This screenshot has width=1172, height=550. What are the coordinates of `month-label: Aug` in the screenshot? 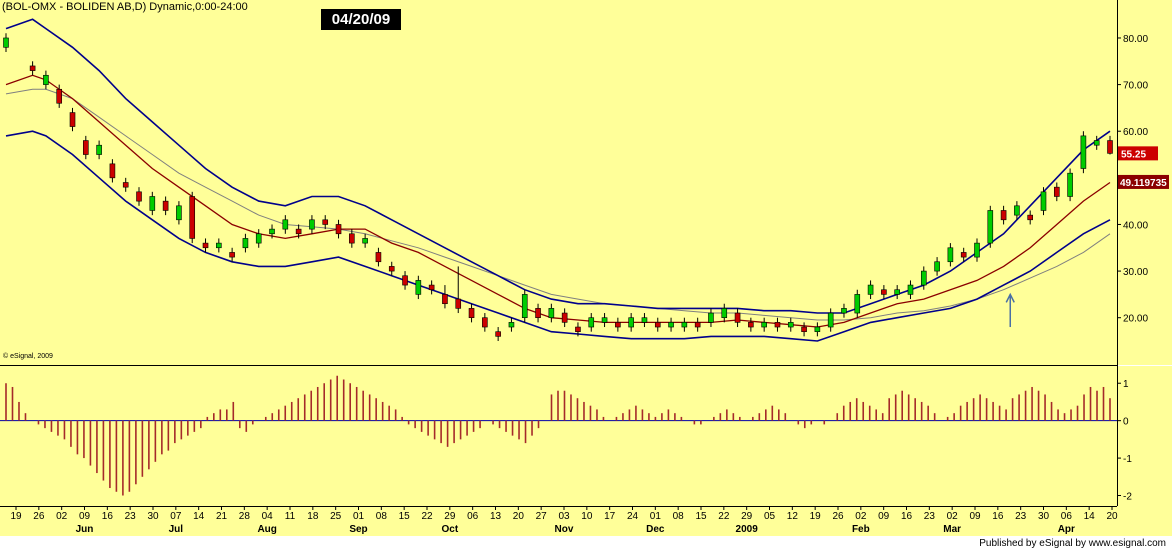 It's located at (266, 529).